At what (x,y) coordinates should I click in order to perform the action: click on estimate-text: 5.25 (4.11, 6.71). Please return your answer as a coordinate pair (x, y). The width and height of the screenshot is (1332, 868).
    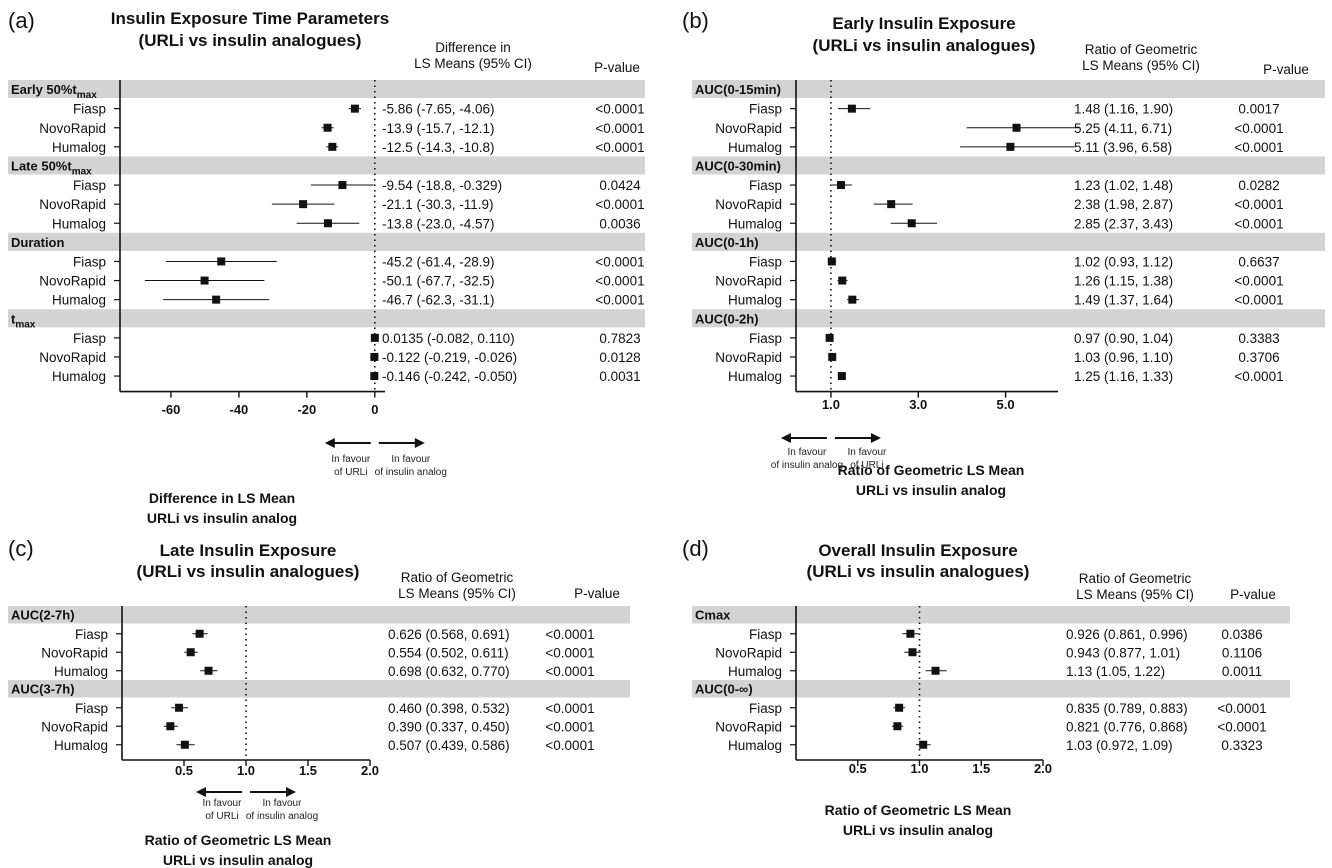
    Looking at the image, I should click on (1123, 128).